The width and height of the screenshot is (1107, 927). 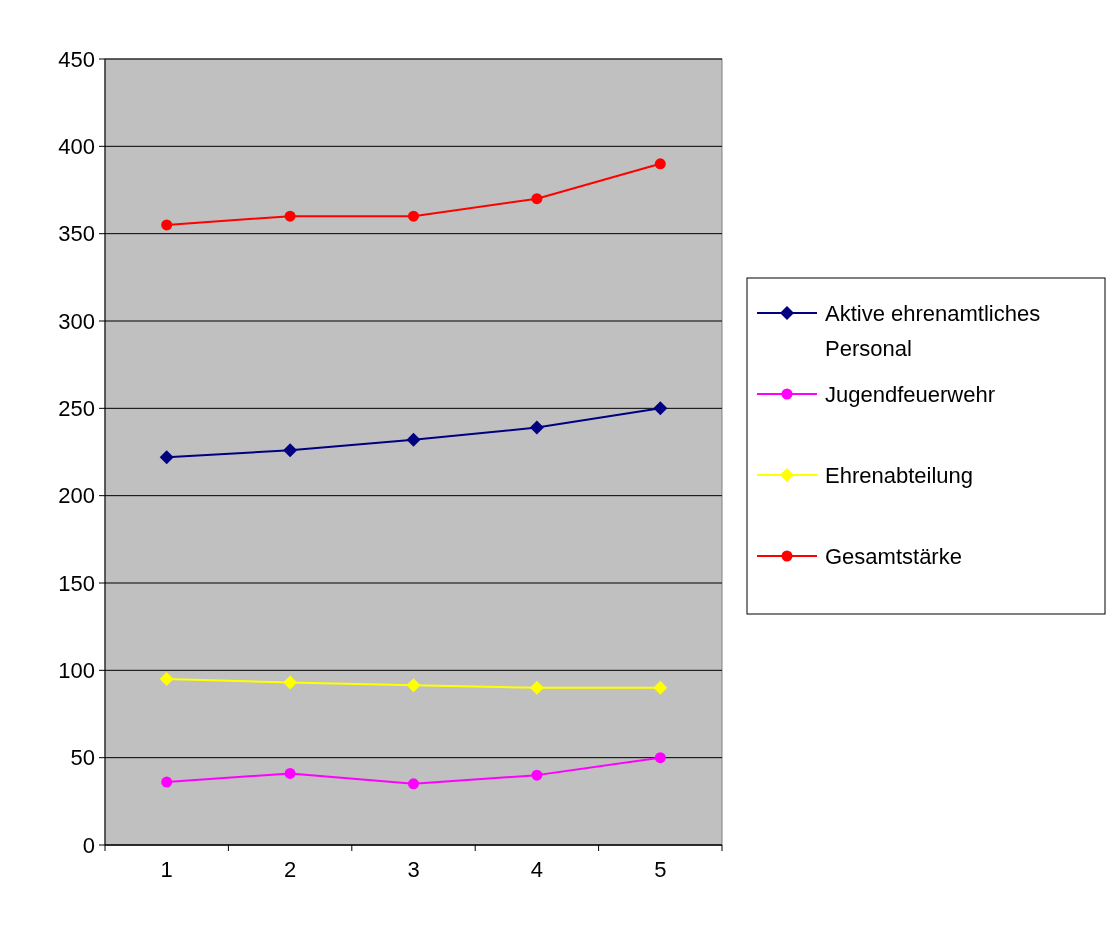 What do you see at coordinates (76, 583) in the screenshot?
I see `y-tick-label: 150` at bounding box center [76, 583].